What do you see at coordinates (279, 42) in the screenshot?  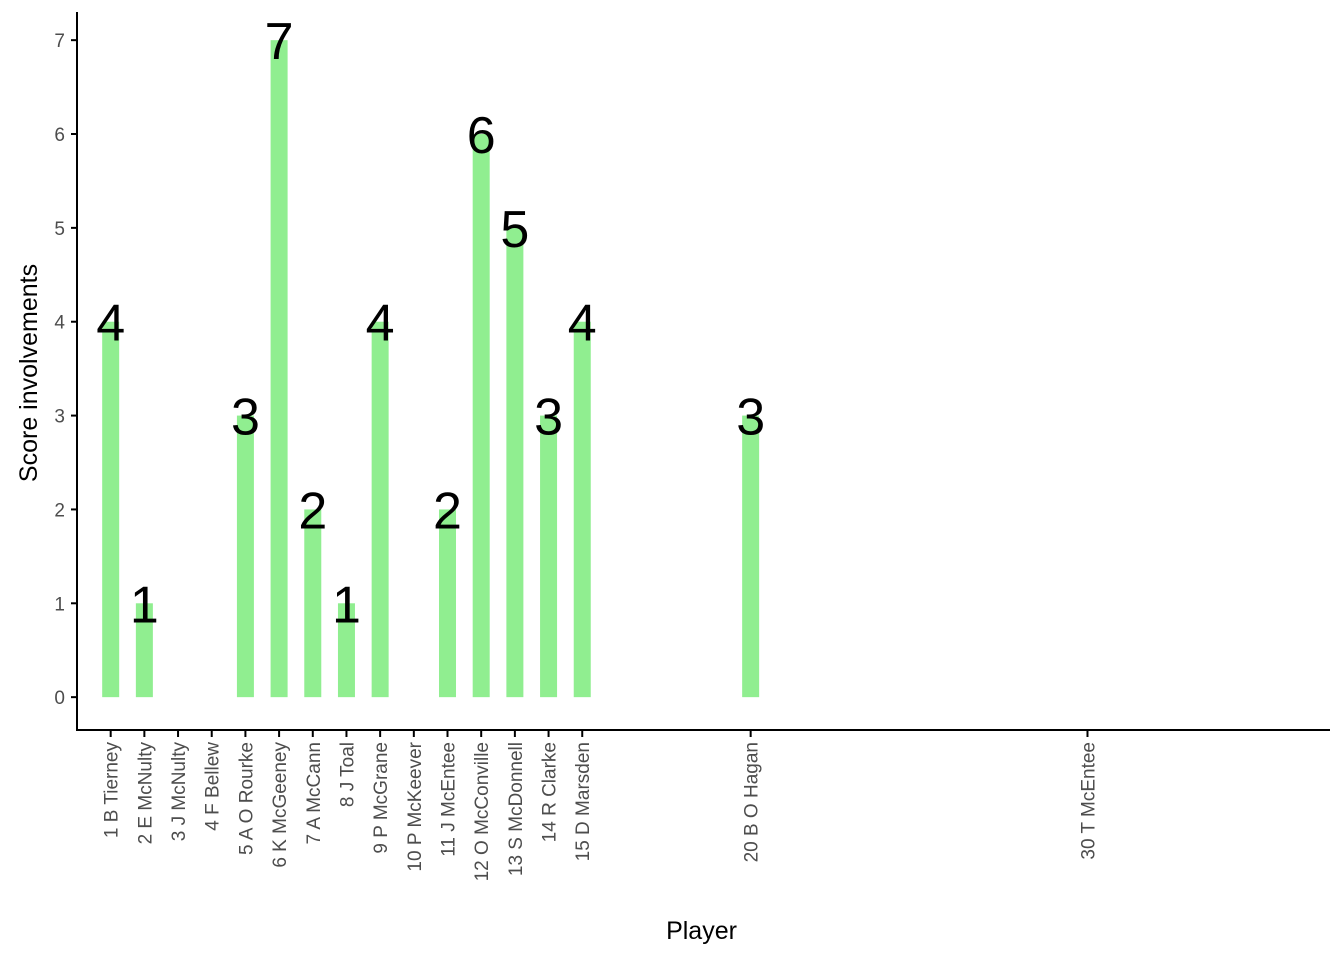 I see `data-label: 7` at bounding box center [279, 42].